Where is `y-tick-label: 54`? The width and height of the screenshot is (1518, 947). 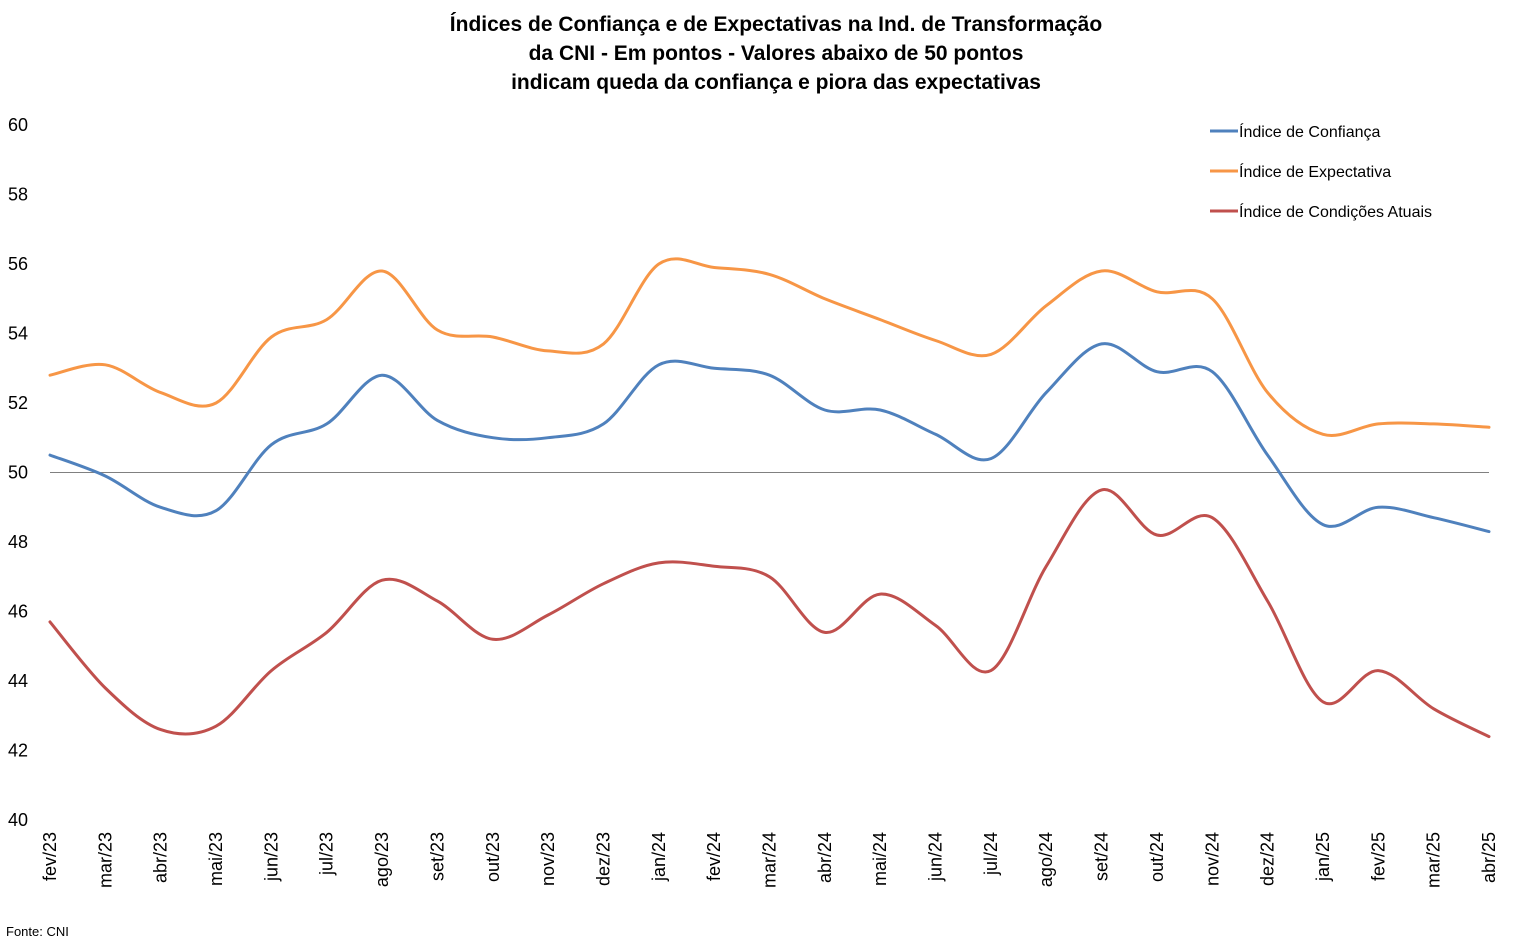 y-tick-label: 54 is located at coordinates (18, 334).